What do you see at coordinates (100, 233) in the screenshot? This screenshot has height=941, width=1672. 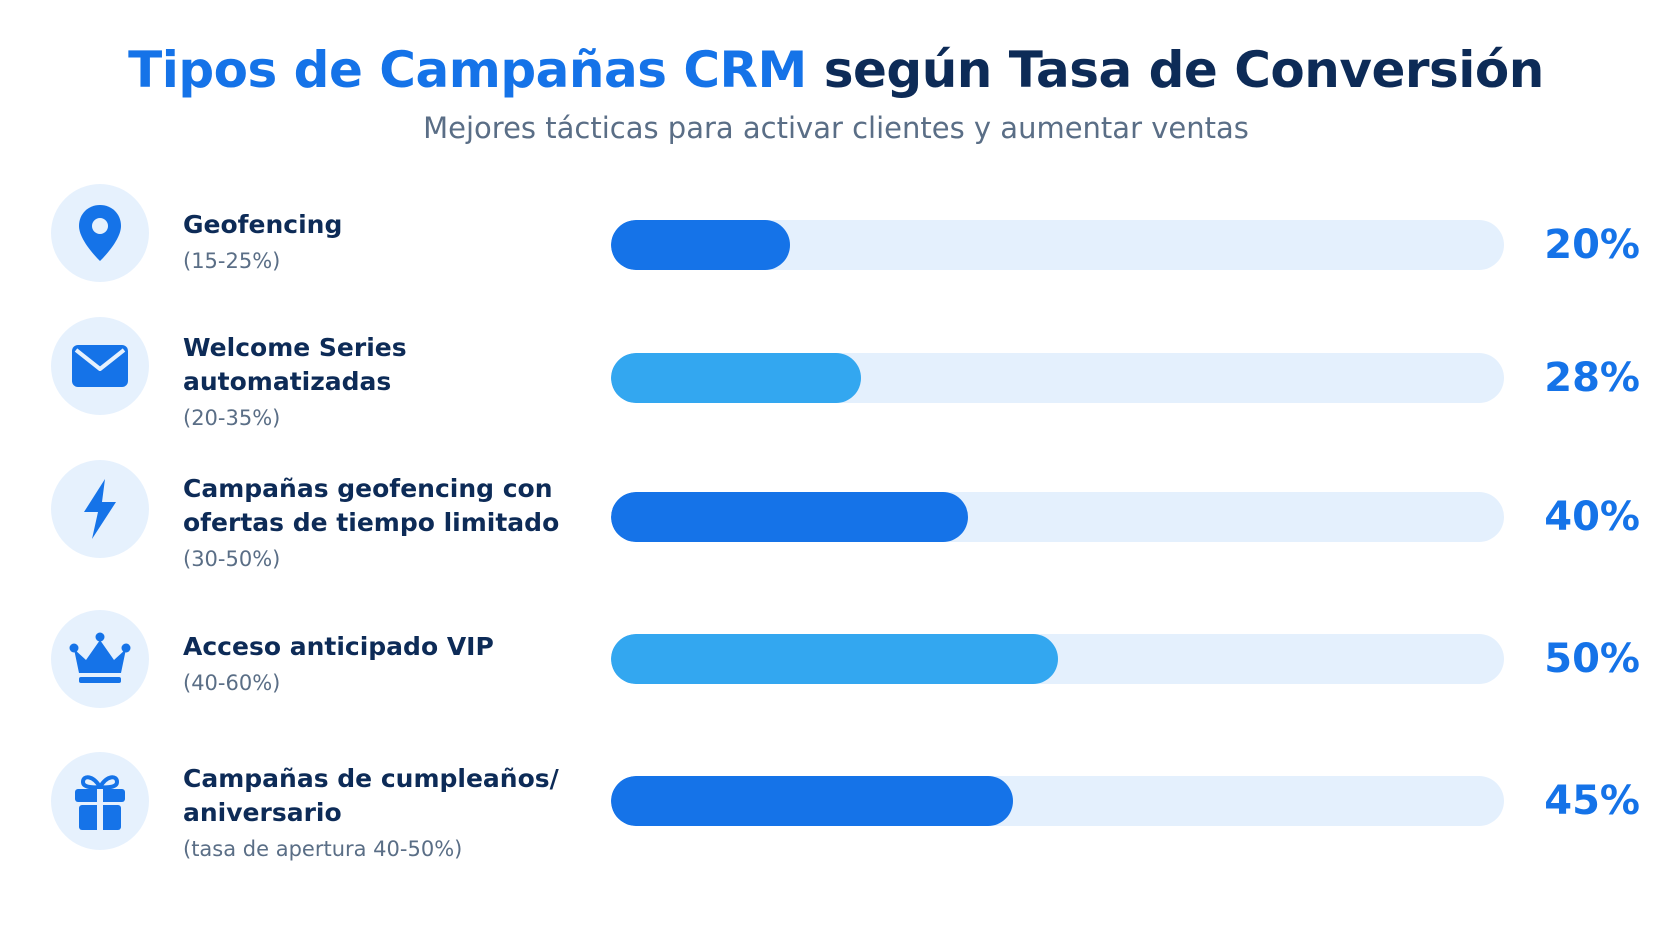 I see `location-pin-icon` at bounding box center [100, 233].